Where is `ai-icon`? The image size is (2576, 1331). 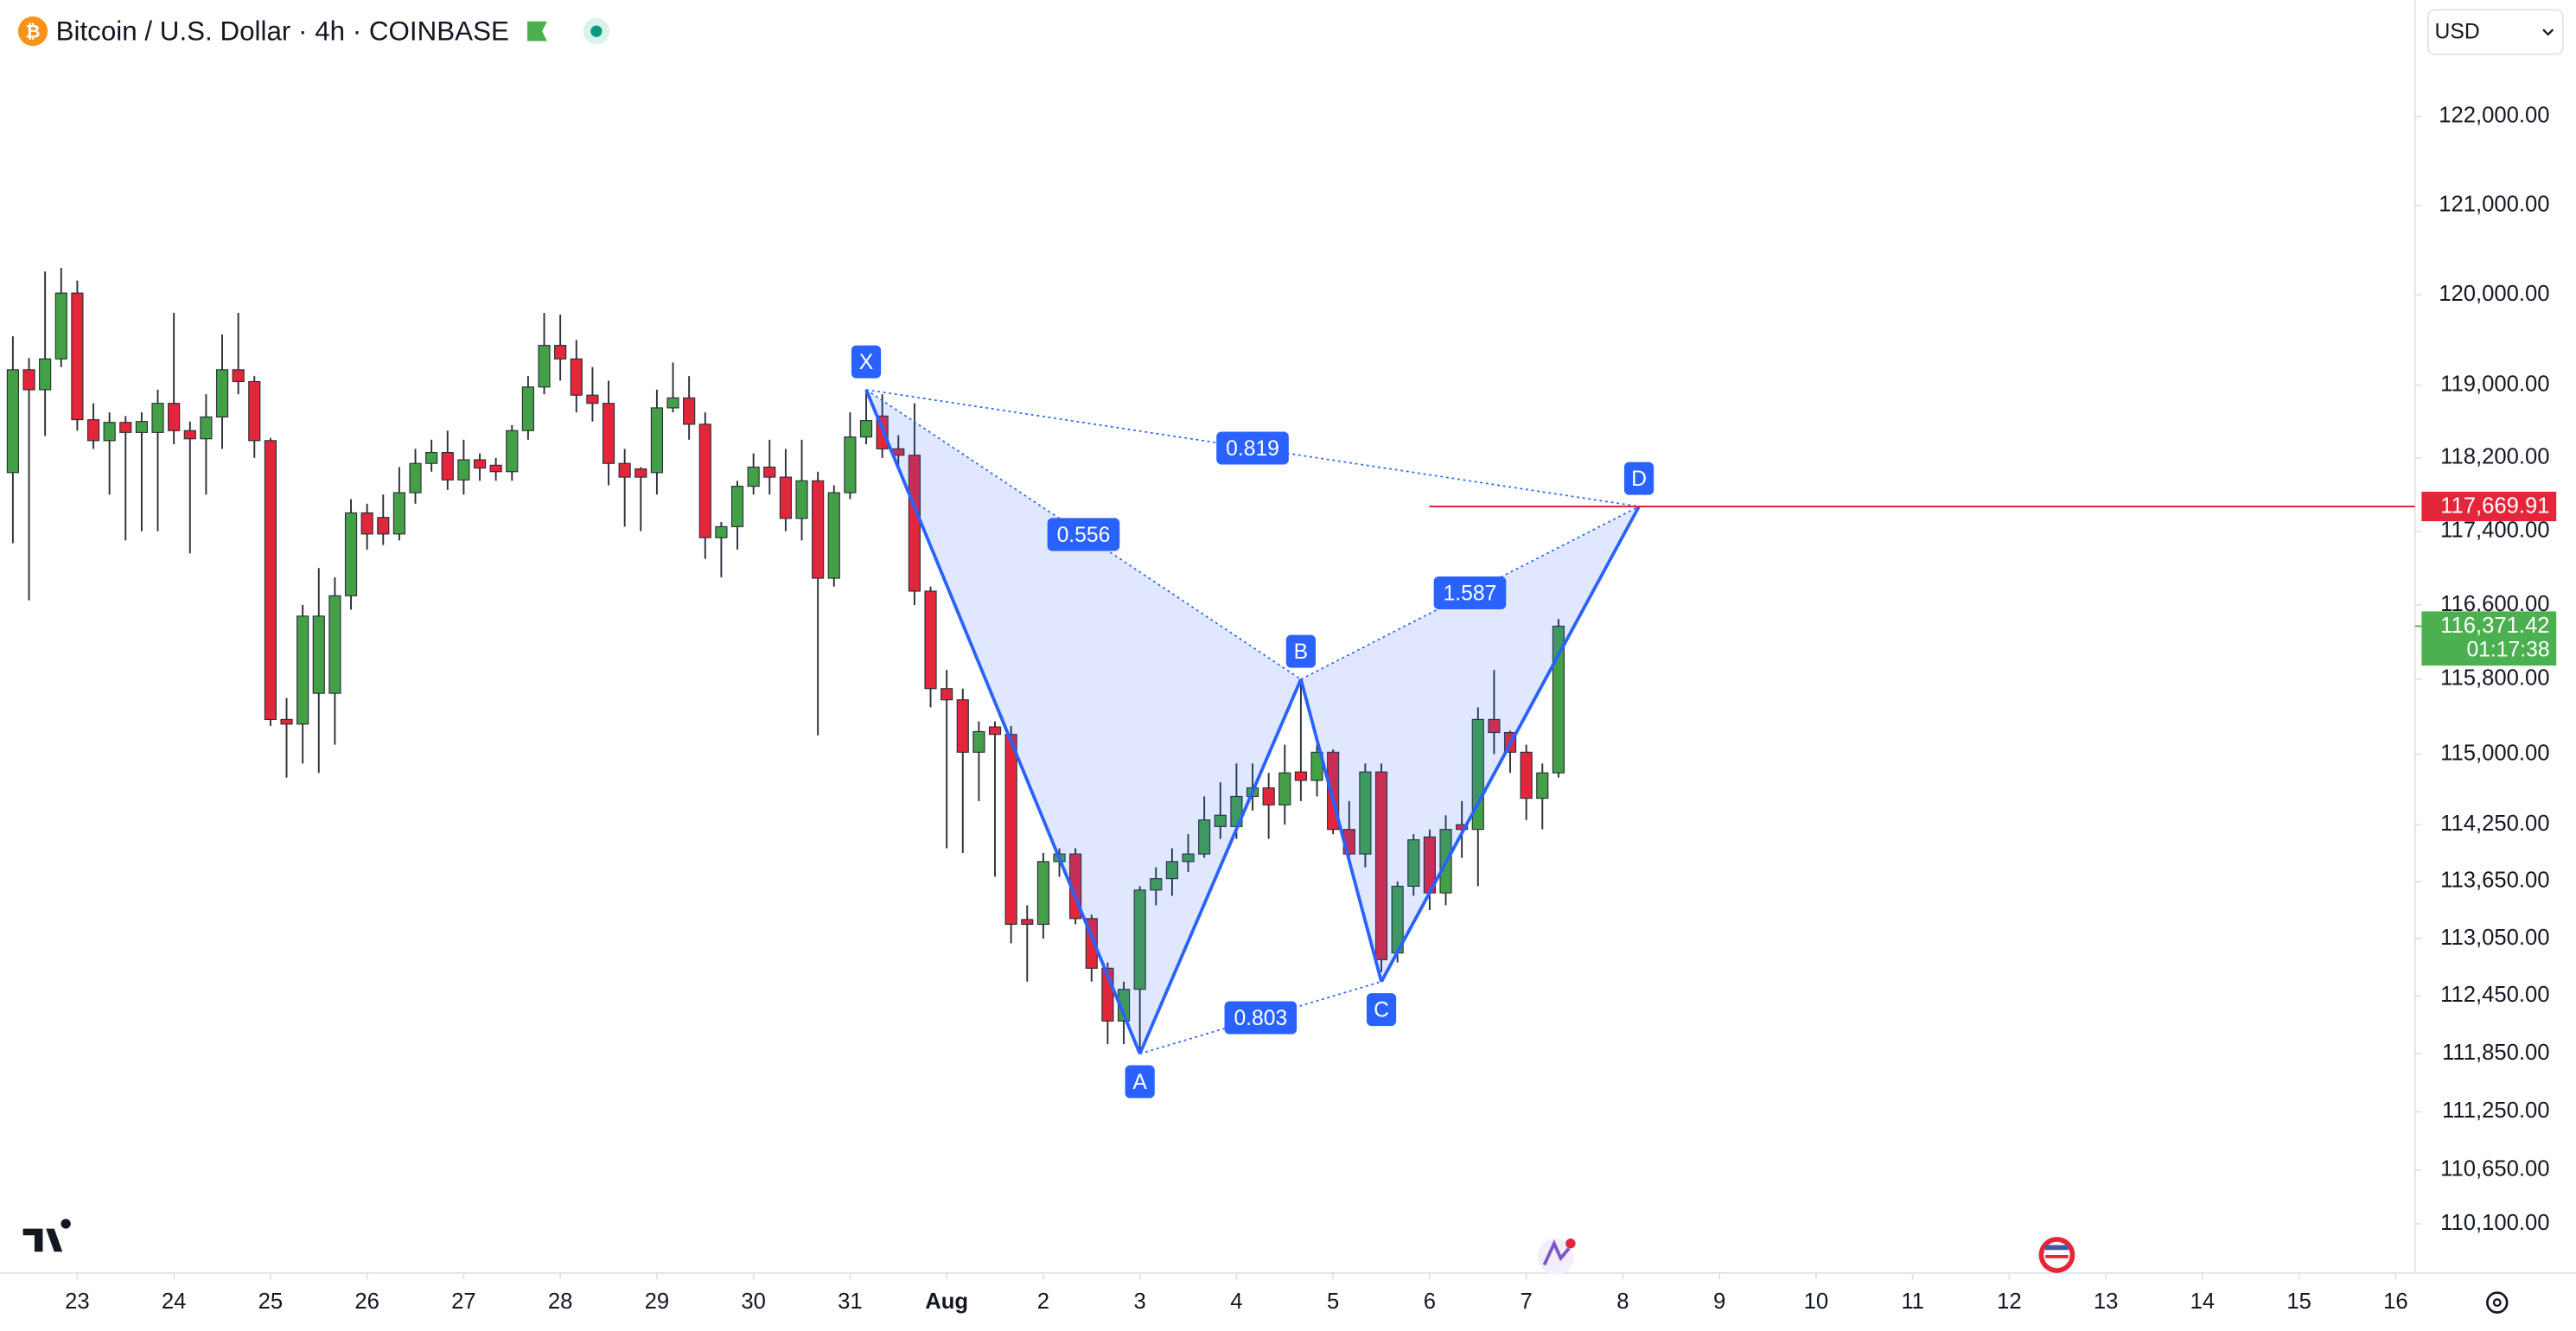
ai-icon is located at coordinates (1555, 1256).